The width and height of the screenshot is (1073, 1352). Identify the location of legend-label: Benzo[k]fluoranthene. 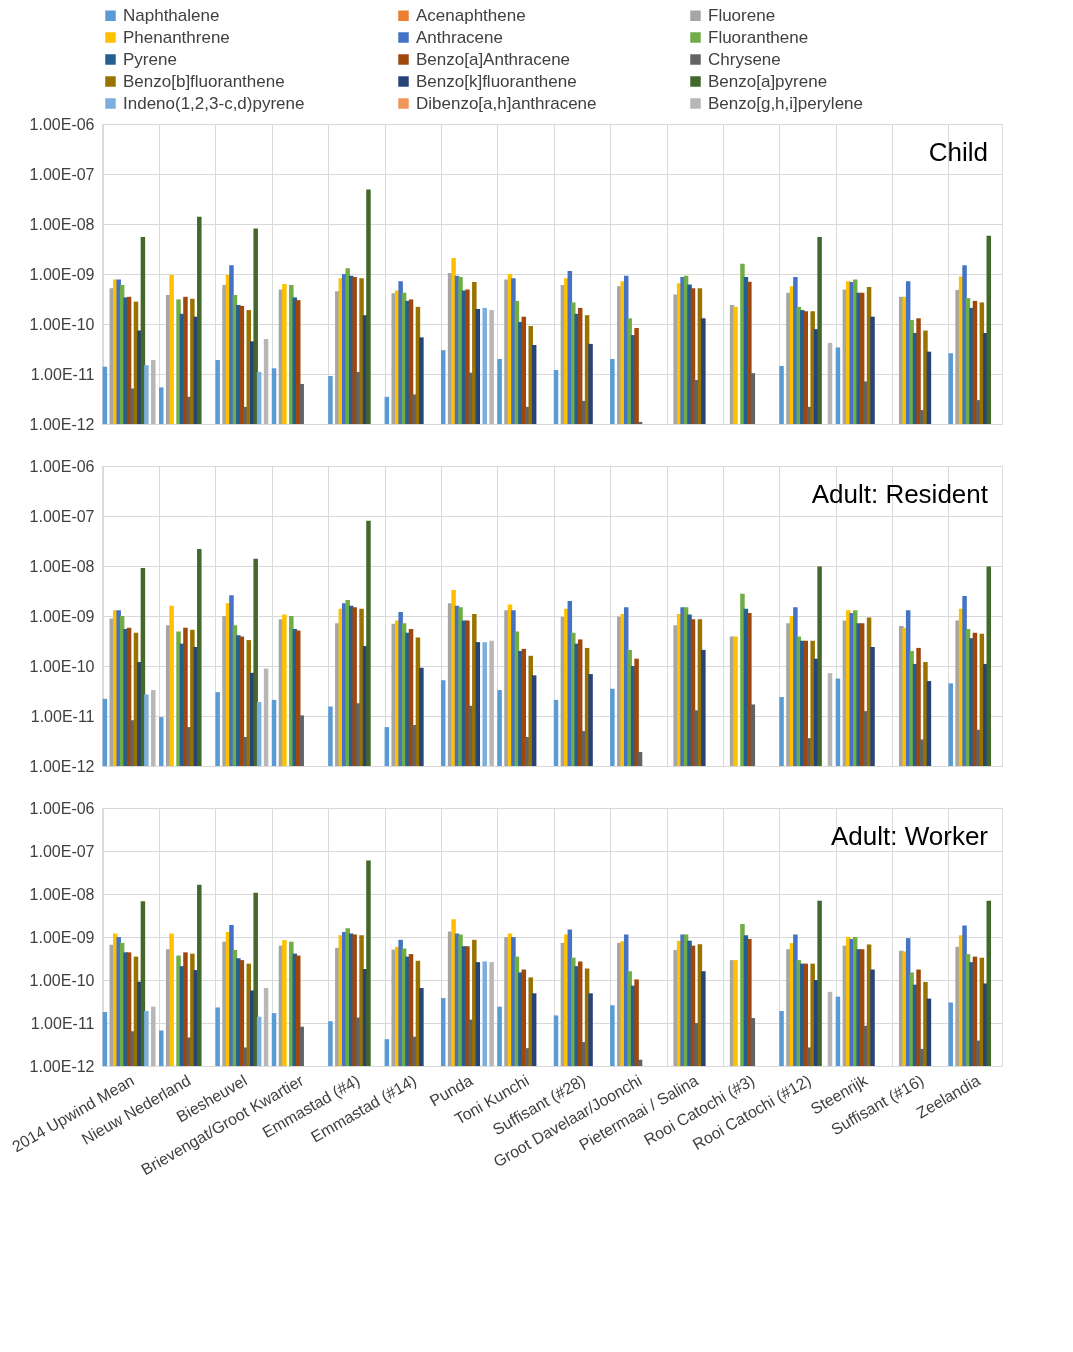
(496, 81).